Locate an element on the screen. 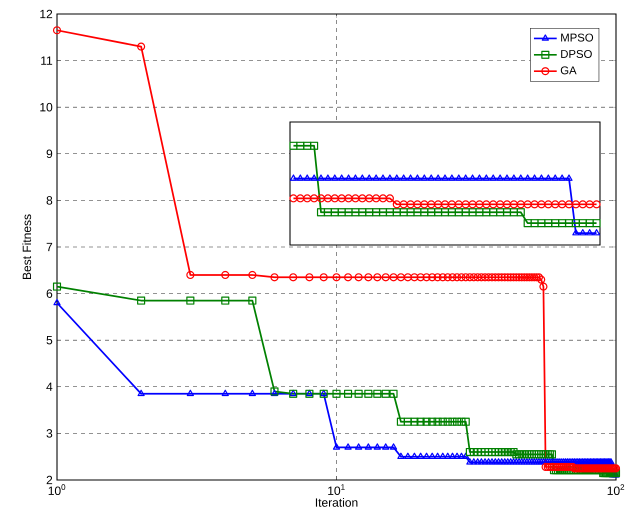  legend-label: DPSO is located at coordinates (576, 54).